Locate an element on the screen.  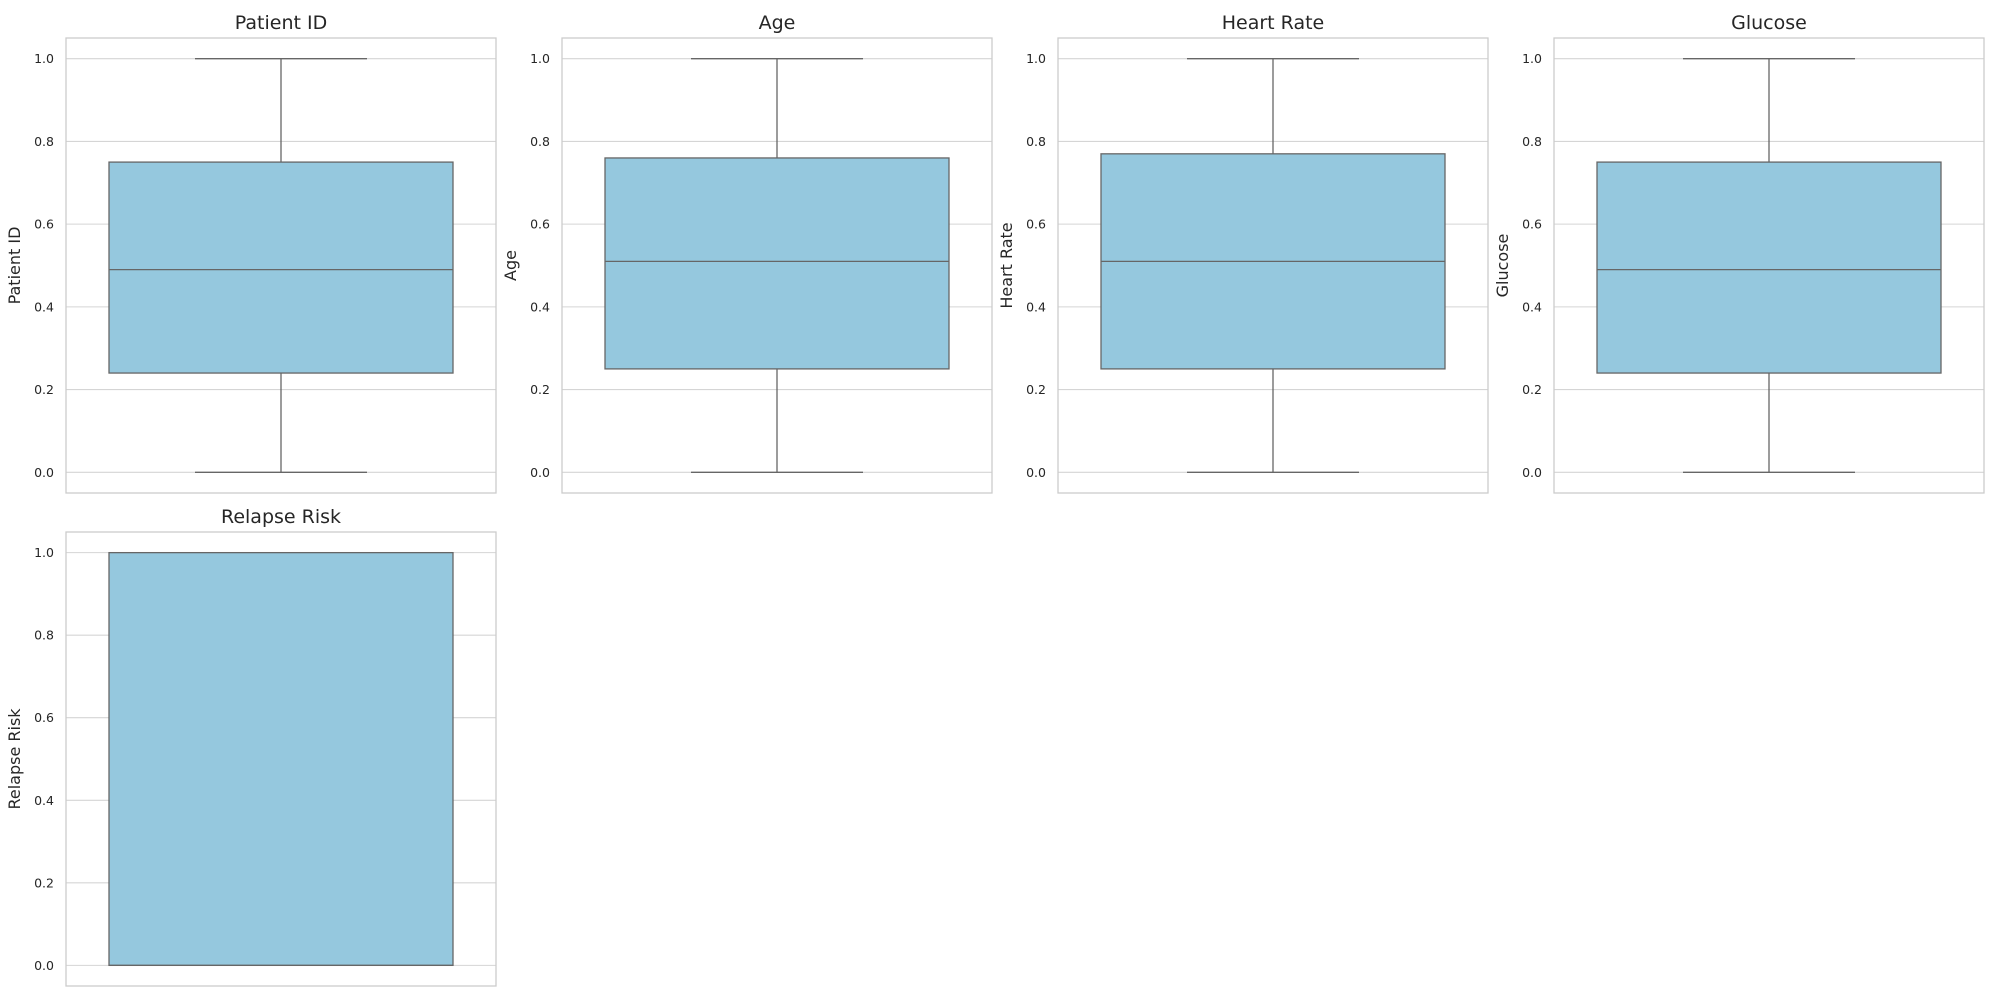
y-axis-label: Relapse Risk is located at coordinates (14, 759).